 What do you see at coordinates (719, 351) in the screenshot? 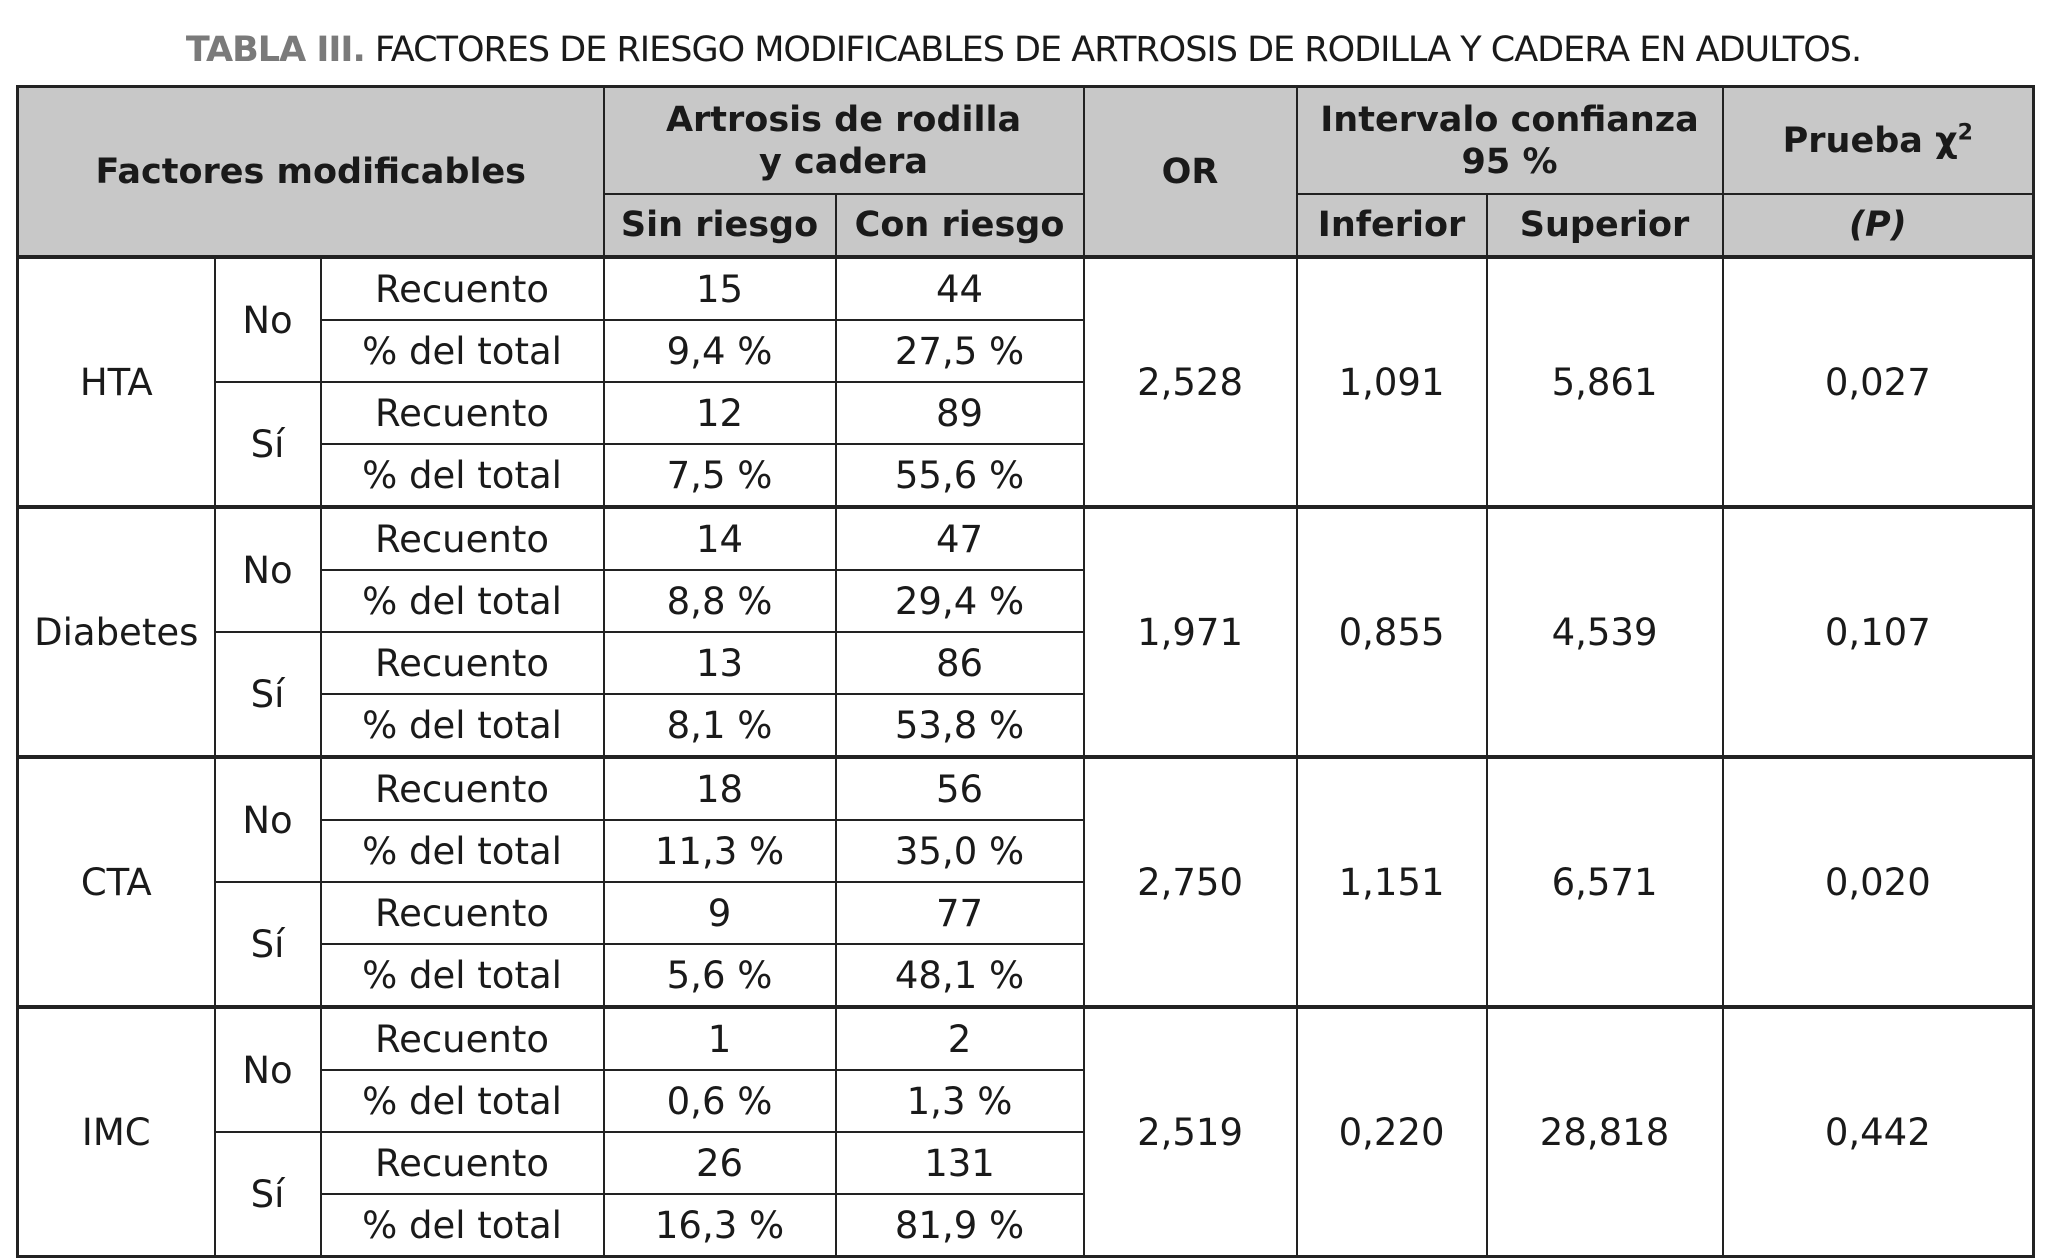
I see `sin-riesgo-value: 9,4 %` at bounding box center [719, 351].